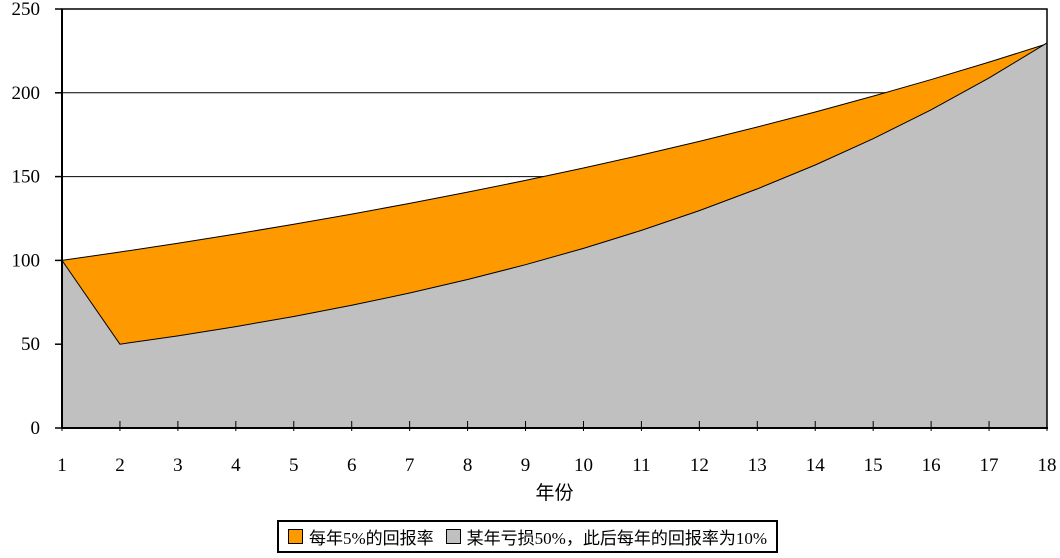 The height and width of the screenshot is (558, 1060). What do you see at coordinates (873, 465) in the screenshot?
I see `x-axis-tick-label: 15` at bounding box center [873, 465].